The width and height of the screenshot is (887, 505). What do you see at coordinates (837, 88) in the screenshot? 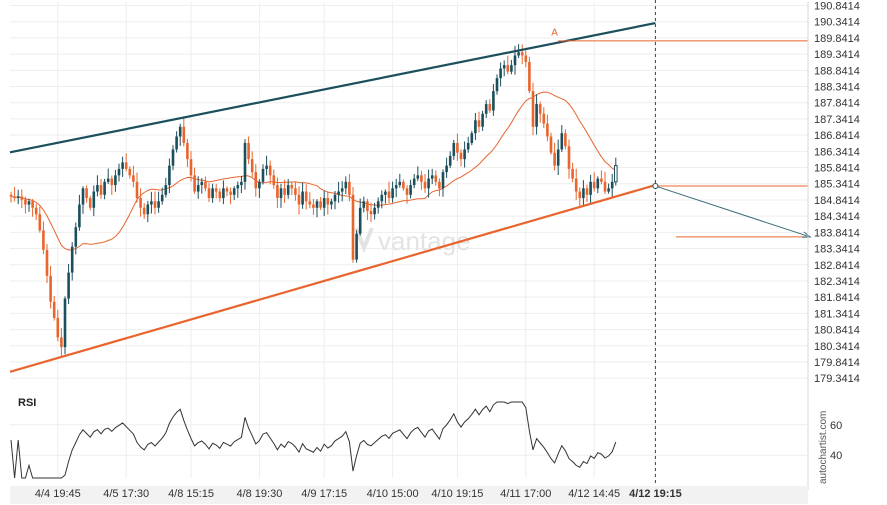
I see `price-tick-label: 188.3414` at bounding box center [837, 88].